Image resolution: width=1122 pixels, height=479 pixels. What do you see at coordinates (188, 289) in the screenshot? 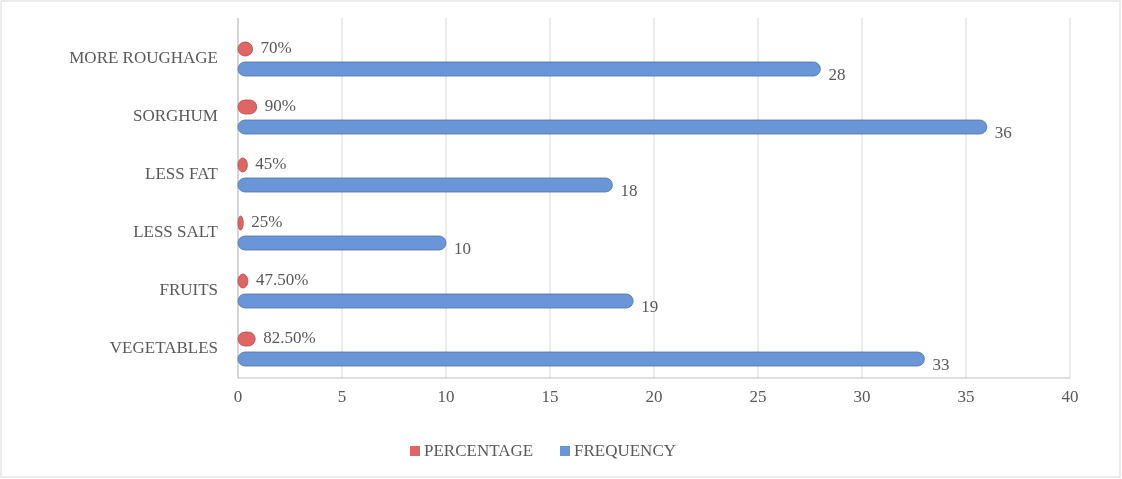
I see `y-tick-label: FRUITS` at bounding box center [188, 289].